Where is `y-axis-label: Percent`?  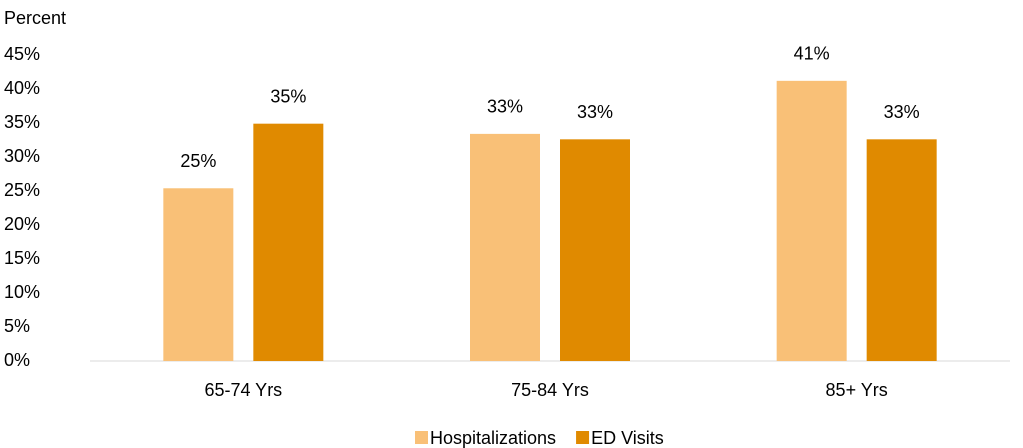 y-axis-label: Percent is located at coordinates (35, 18).